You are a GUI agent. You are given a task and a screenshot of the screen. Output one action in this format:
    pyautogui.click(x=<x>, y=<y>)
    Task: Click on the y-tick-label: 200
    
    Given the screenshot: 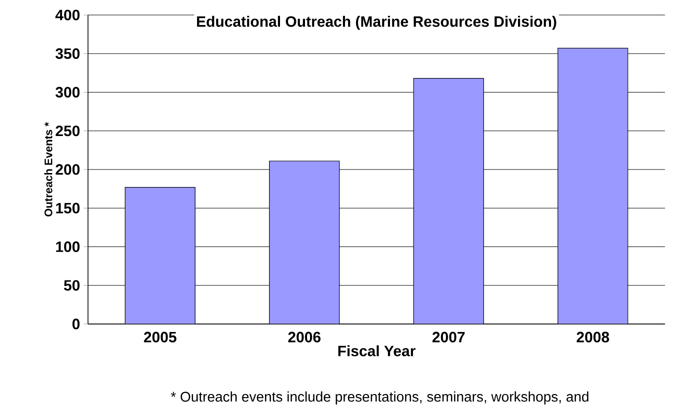 What is the action you would take?
    pyautogui.click(x=68, y=169)
    